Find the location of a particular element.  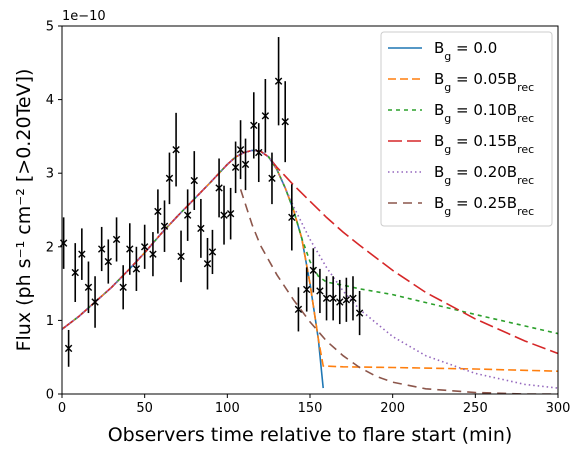

y-scale-label: 1e−10 is located at coordinates (84, 16).